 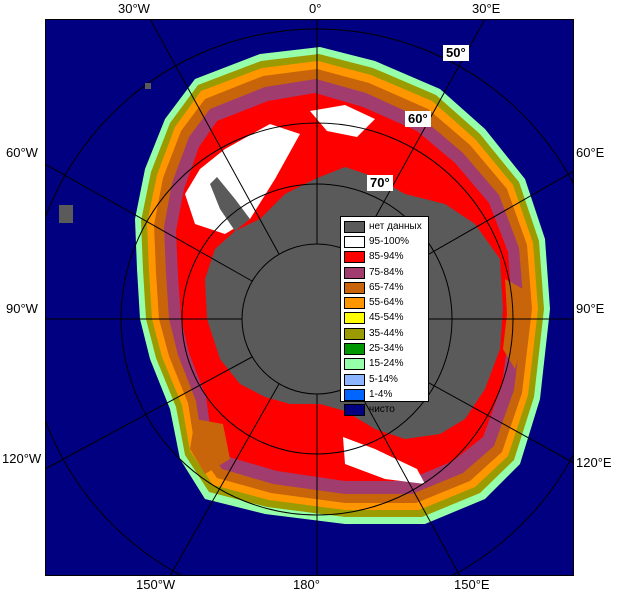 I want to click on lat-label-60: 60°, so click(x=418, y=119).